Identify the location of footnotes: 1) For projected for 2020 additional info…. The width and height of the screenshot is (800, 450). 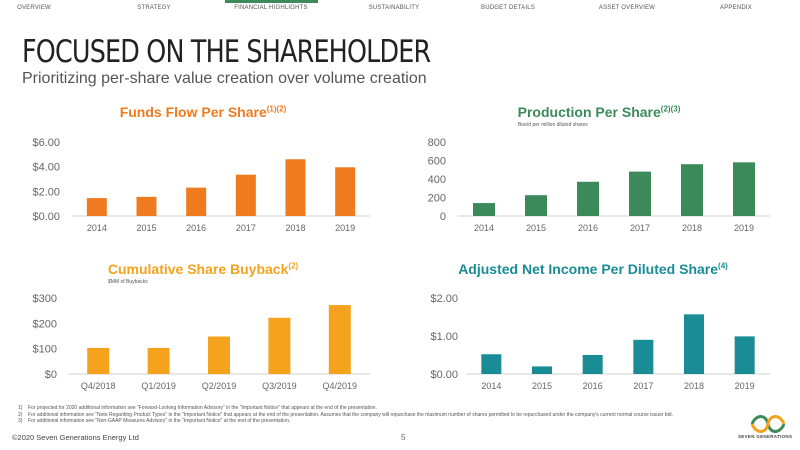
(378, 415).